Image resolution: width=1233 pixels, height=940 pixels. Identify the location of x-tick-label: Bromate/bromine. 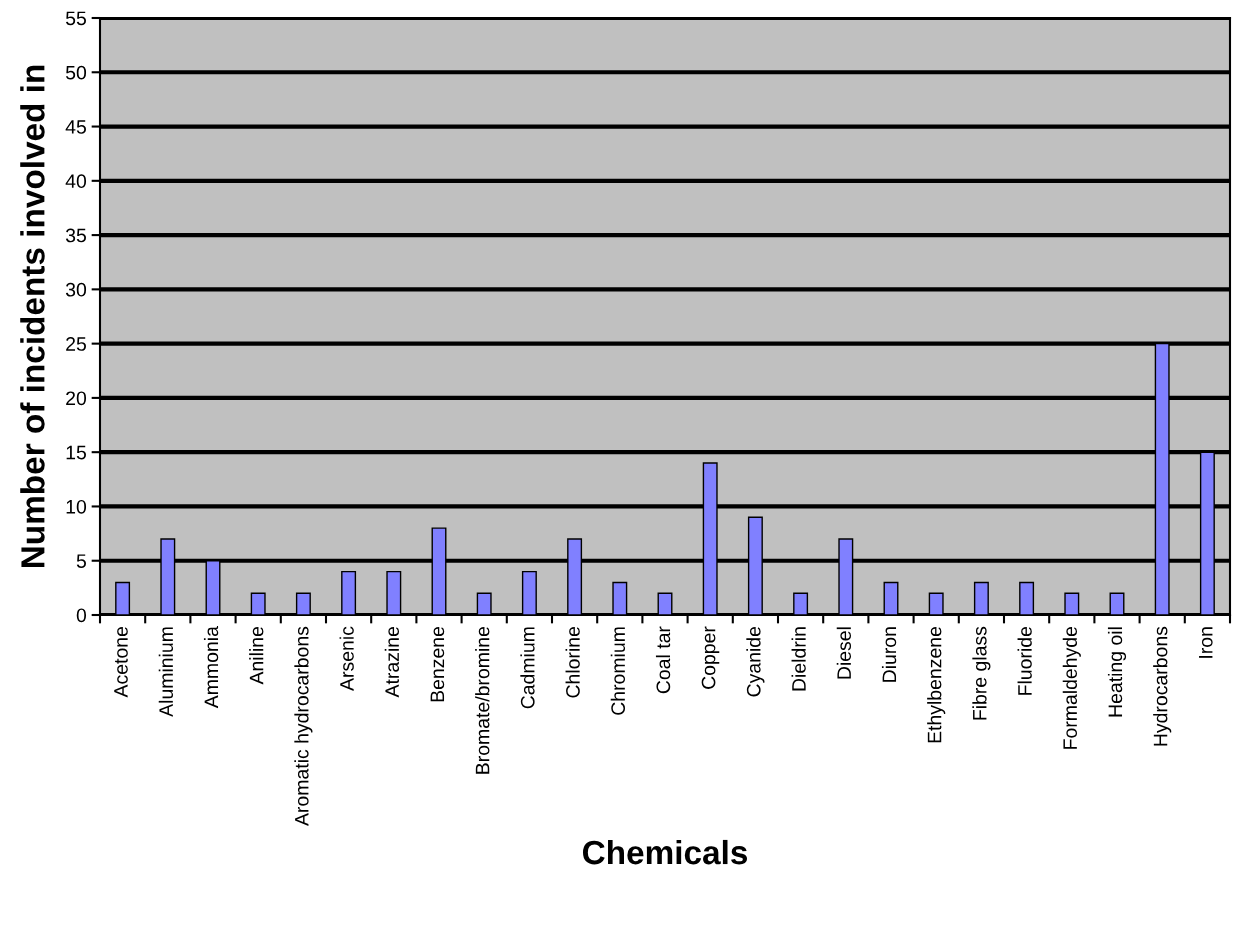
(482, 700).